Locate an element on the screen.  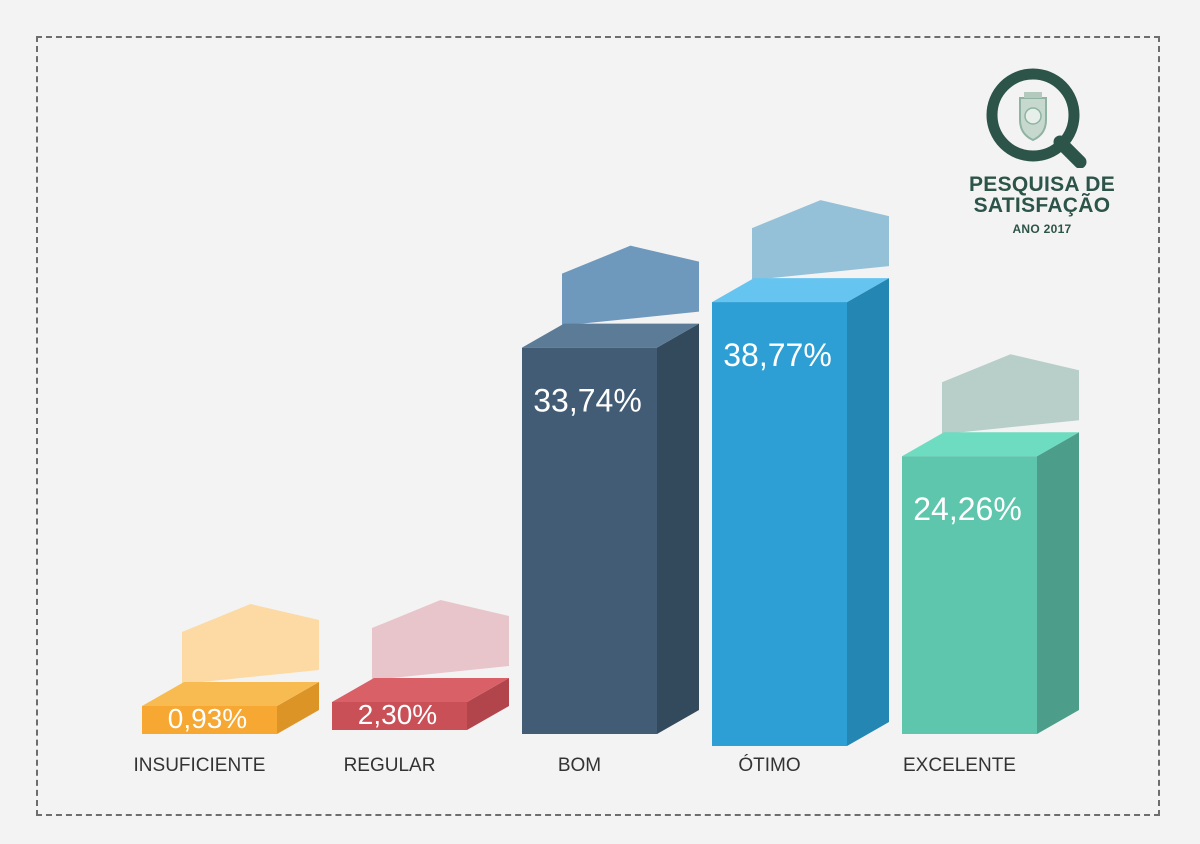
bar-top-insuficiente is located at coordinates (230, 694).